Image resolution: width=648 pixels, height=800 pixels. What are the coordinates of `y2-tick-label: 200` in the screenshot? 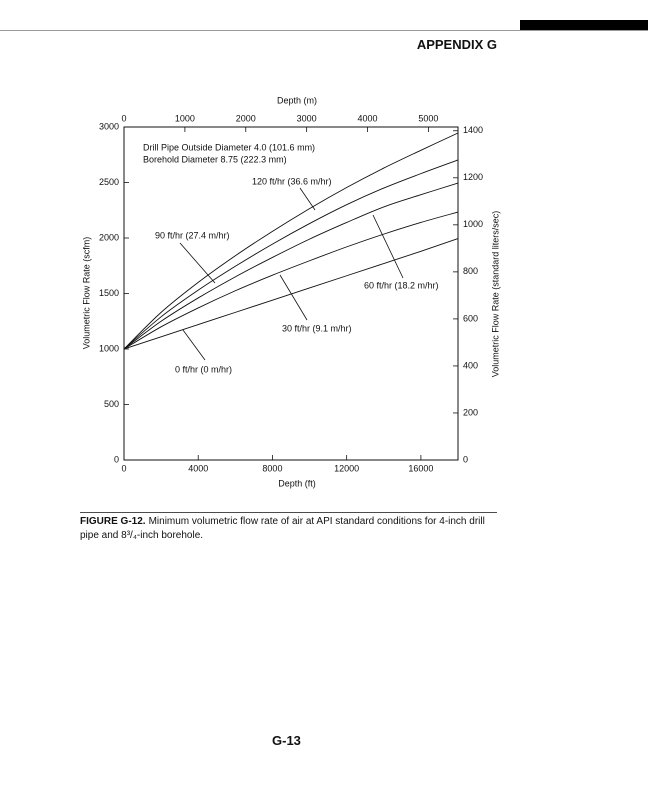 It's located at (470, 412).